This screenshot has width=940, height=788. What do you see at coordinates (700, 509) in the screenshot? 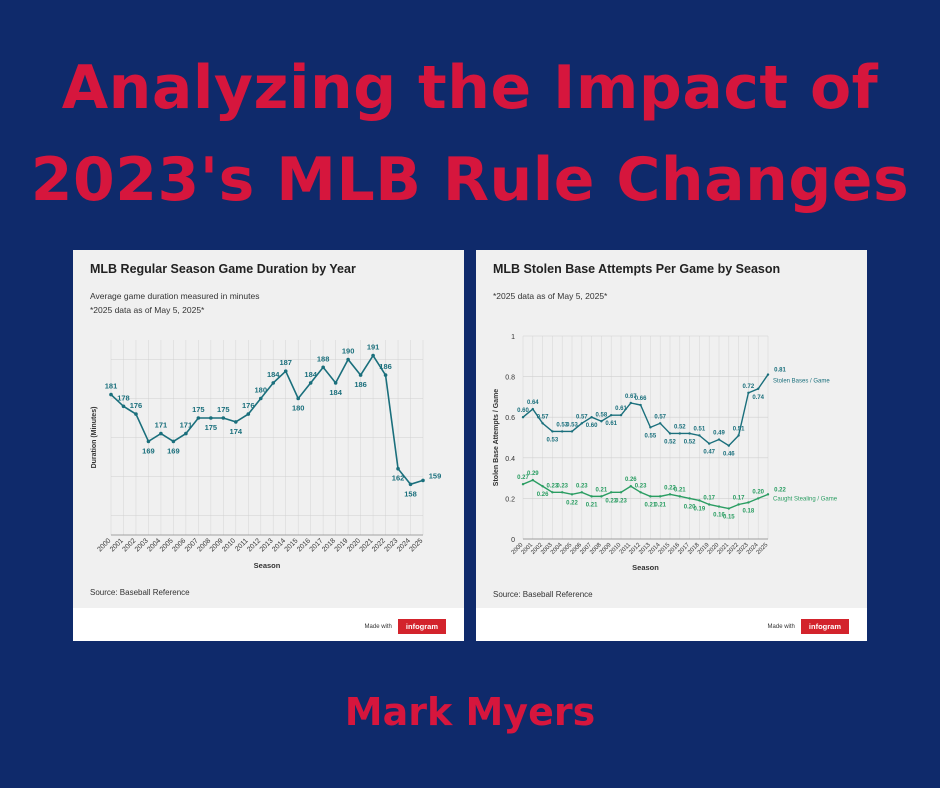
I see `data-label: 0.19` at bounding box center [700, 509].